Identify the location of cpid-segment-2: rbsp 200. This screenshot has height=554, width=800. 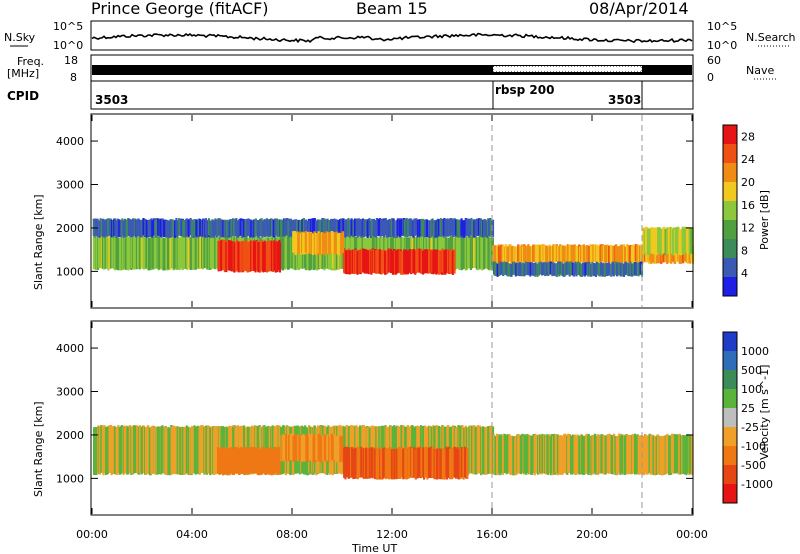
(524, 90).